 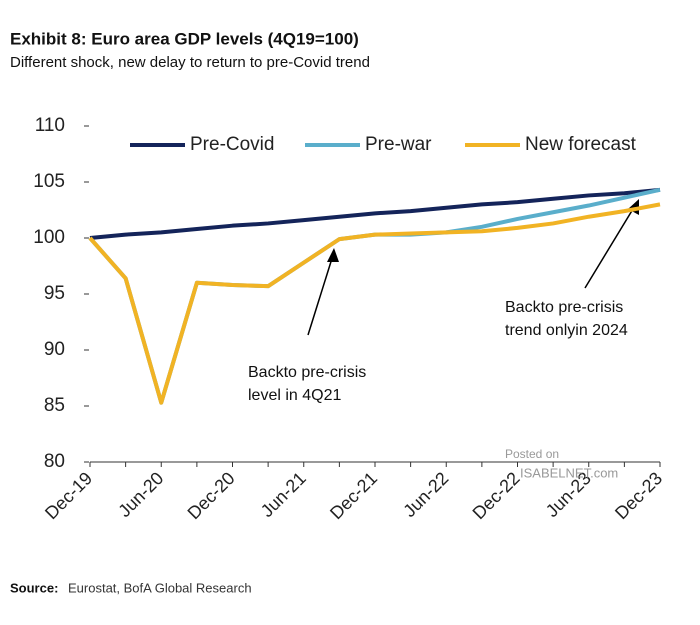 What do you see at coordinates (49, 237) in the screenshot?
I see `y-tick-label: 100` at bounding box center [49, 237].